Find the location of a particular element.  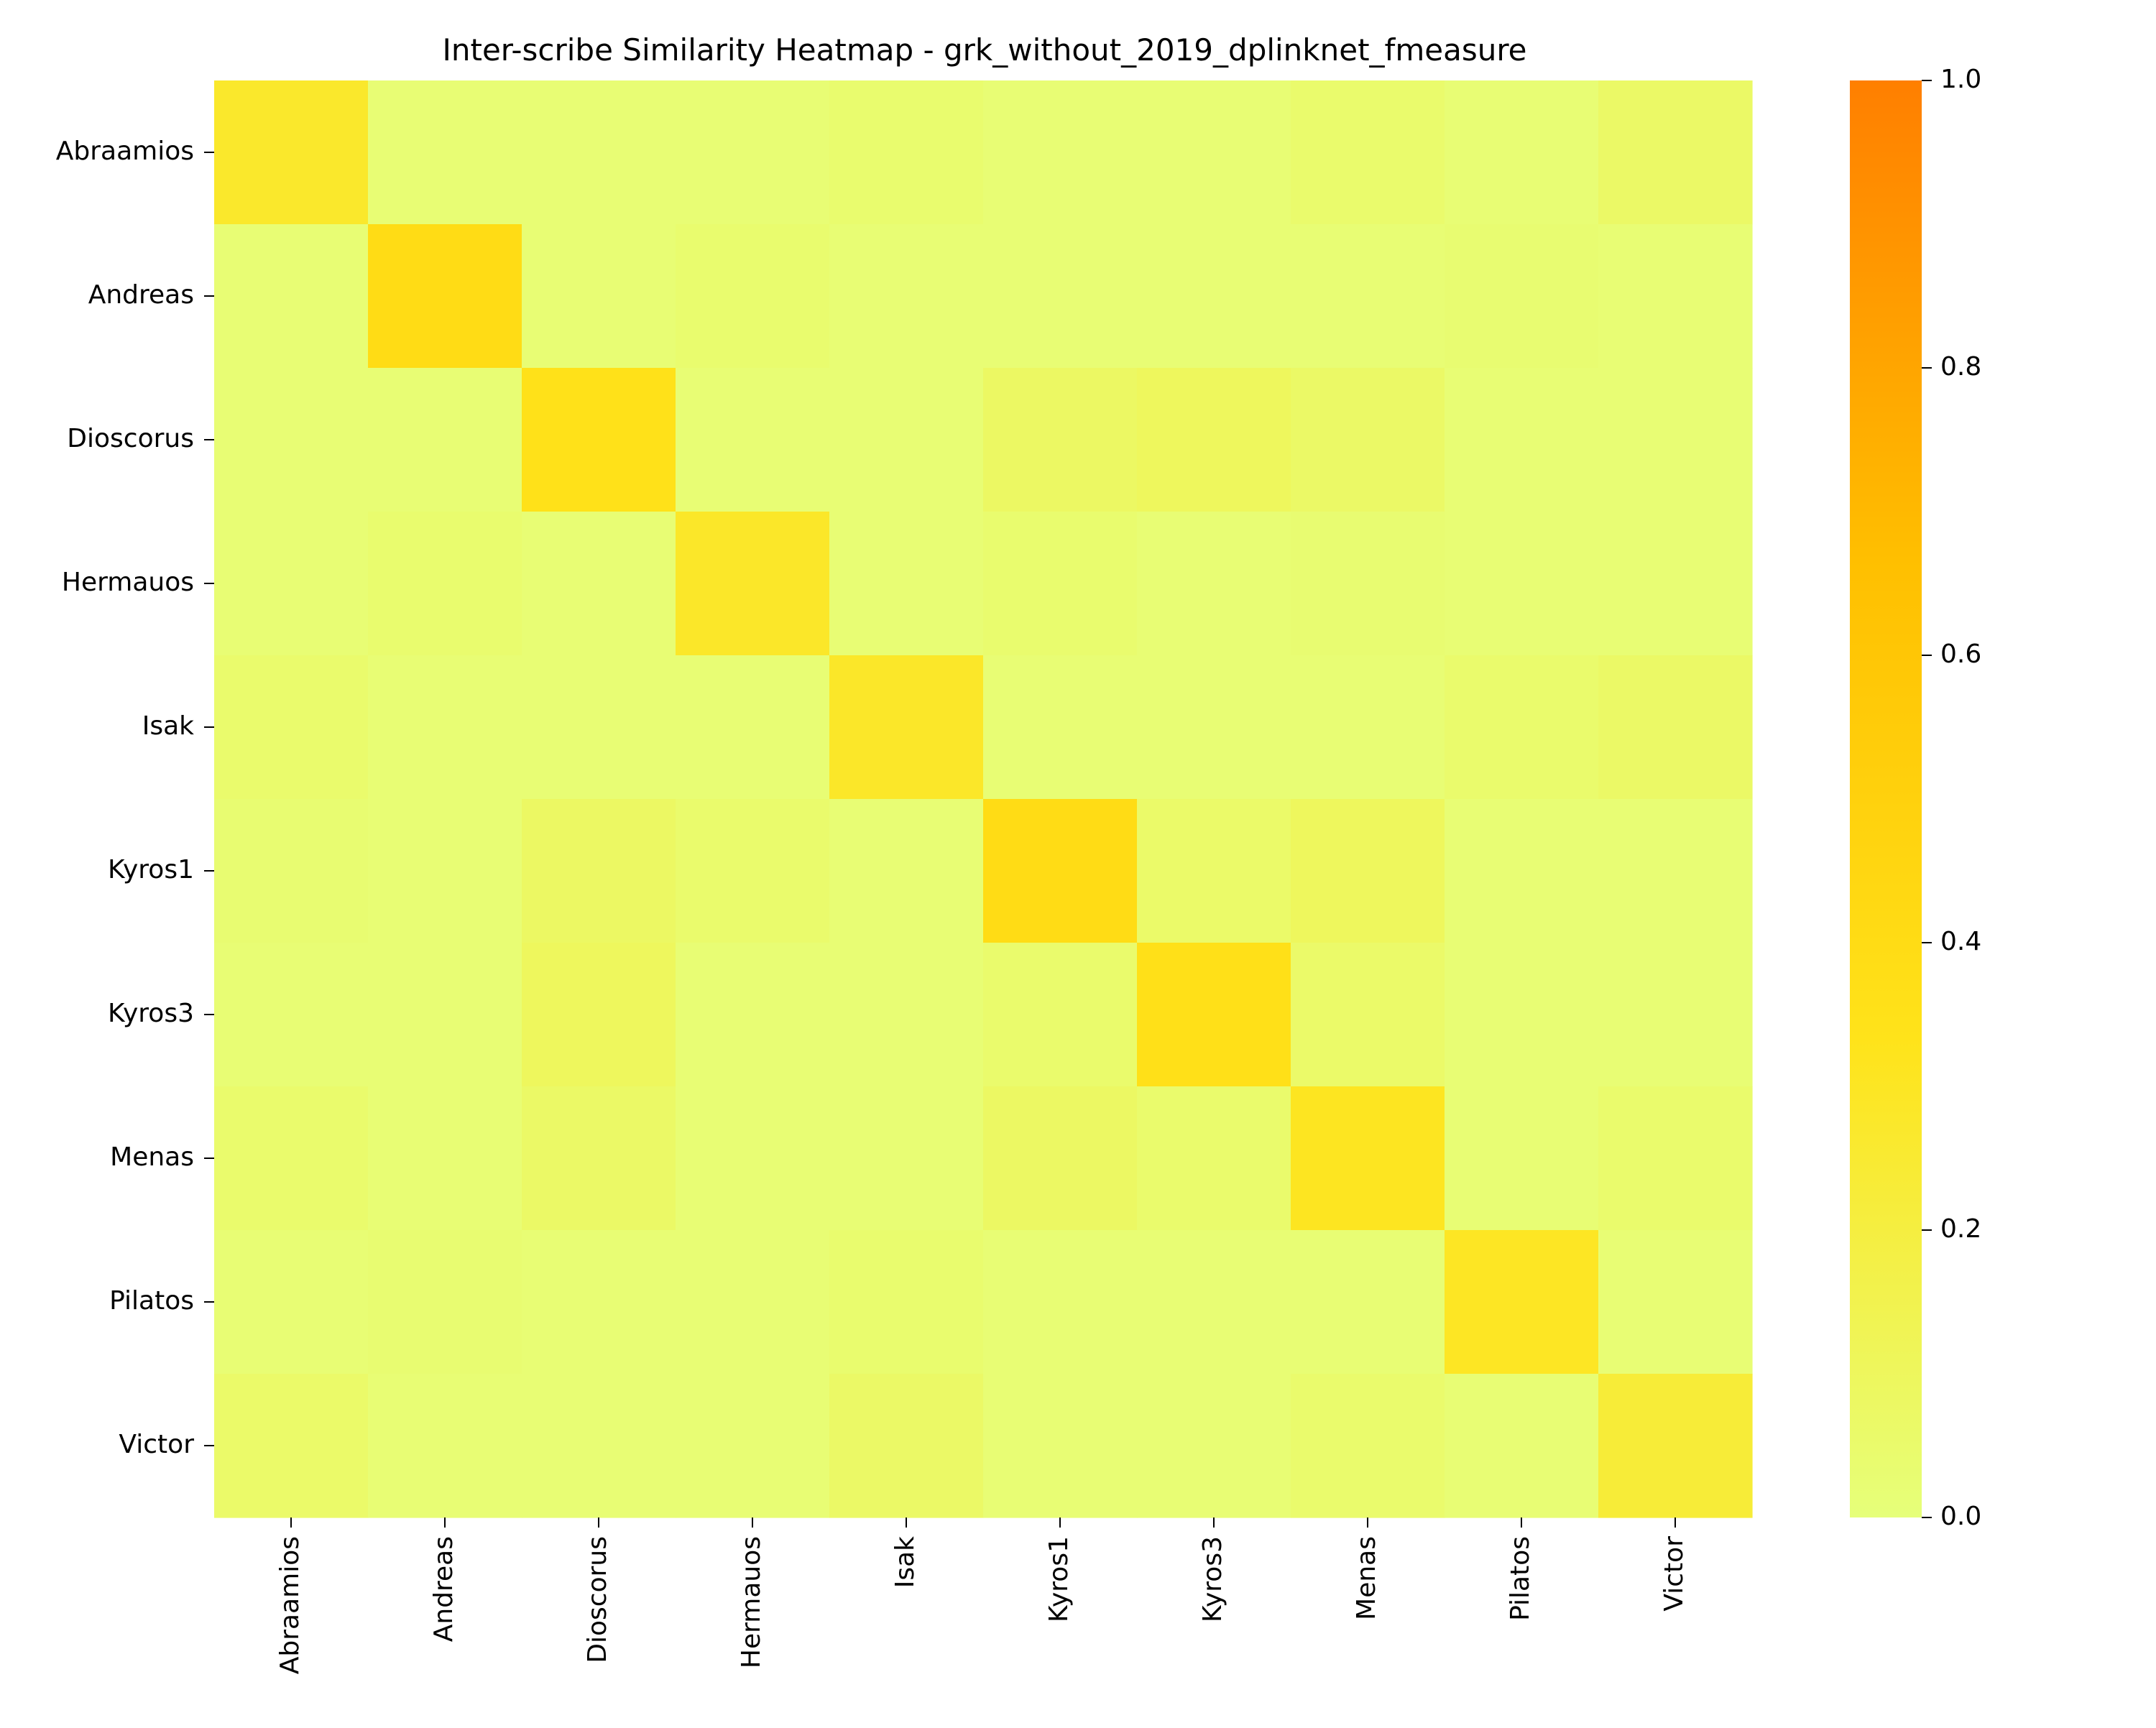

heatmap-cell-kyros3-andreas is located at coordinates (445, 1015).